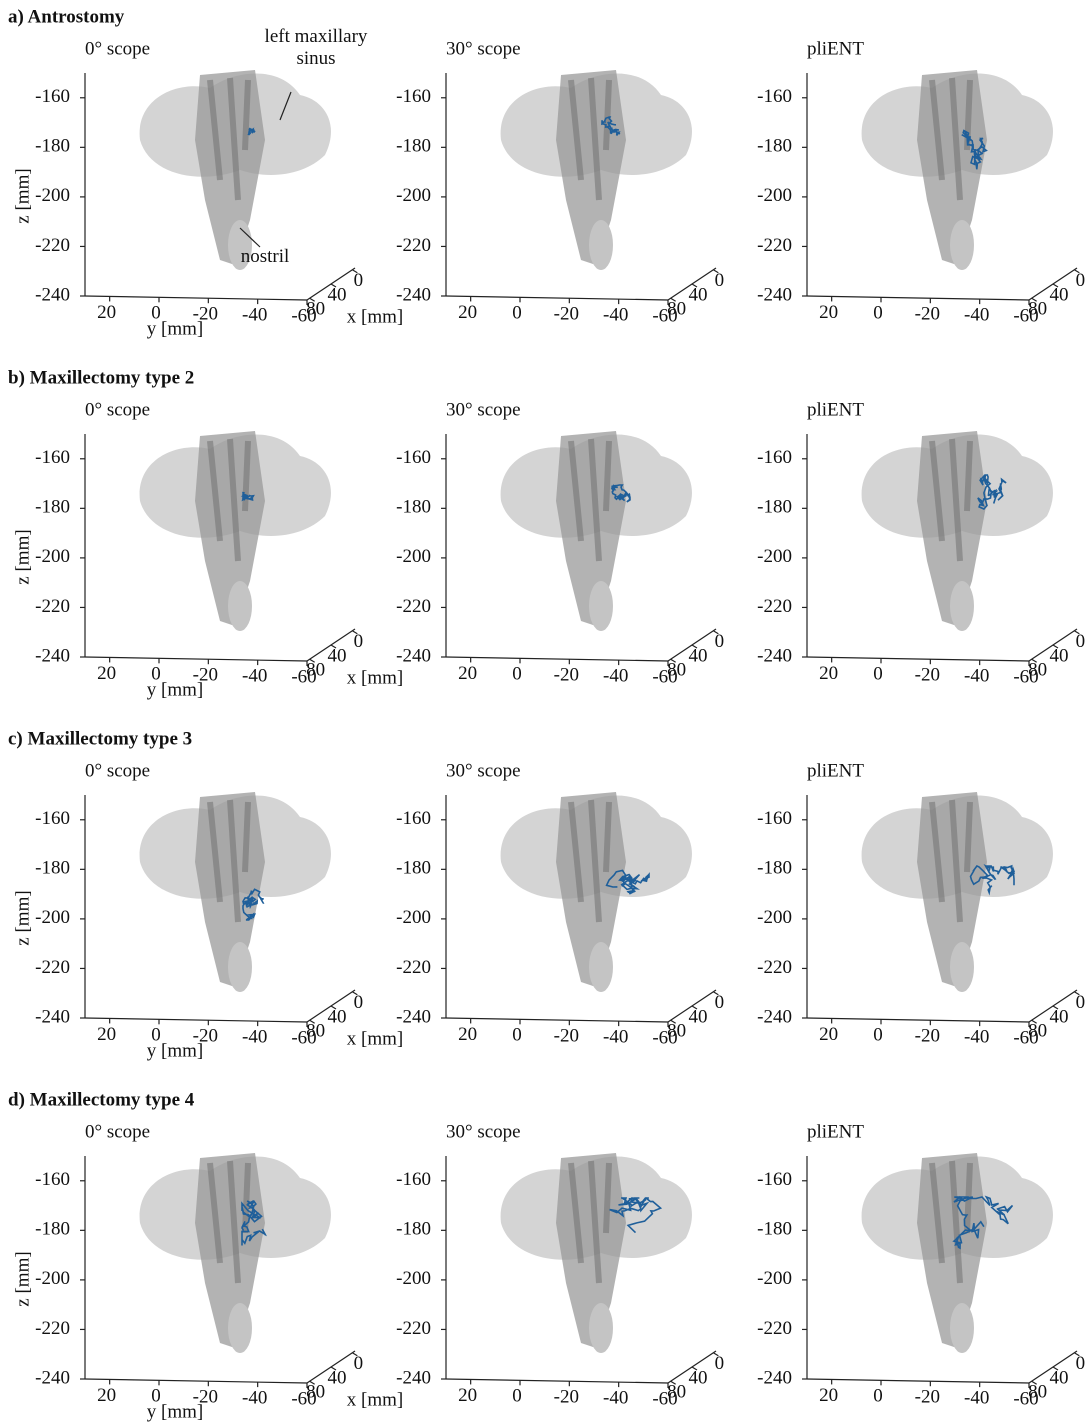 The height and width of the screenshot is (1428, 1089). What do you see at coordinates (101, 377) in the screenshot?
I see `row-label: b) Maxillectomy type 2` at bounding box center [101, 377].